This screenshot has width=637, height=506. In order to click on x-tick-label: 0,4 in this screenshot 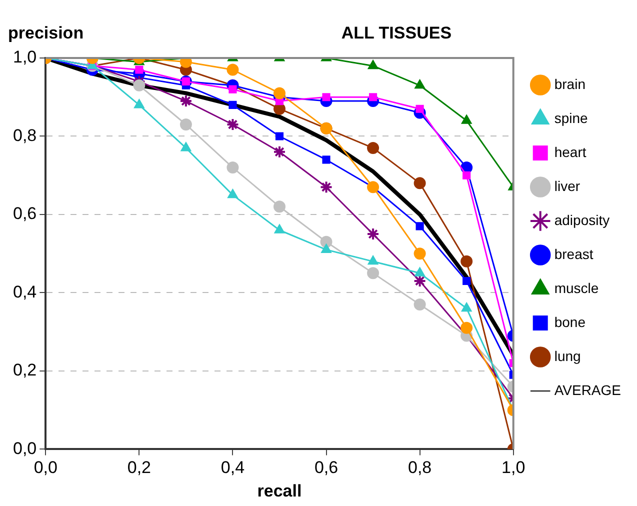, I will do `click(232, 468)`.